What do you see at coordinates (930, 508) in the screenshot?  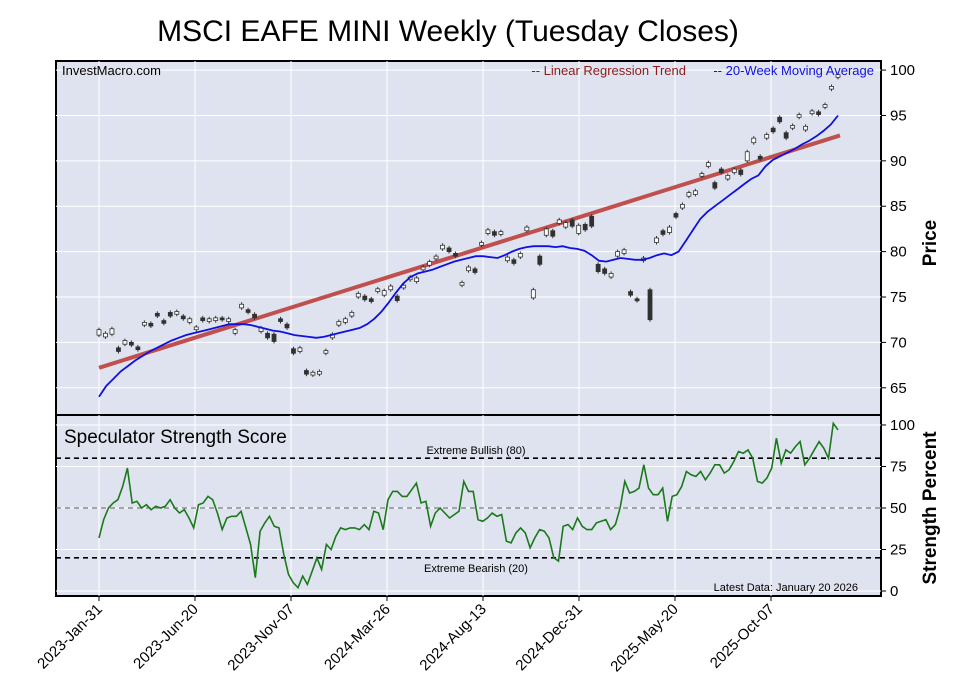 I see `score-y-axis-label: Strength Percent` at bounding box center [930, 508].